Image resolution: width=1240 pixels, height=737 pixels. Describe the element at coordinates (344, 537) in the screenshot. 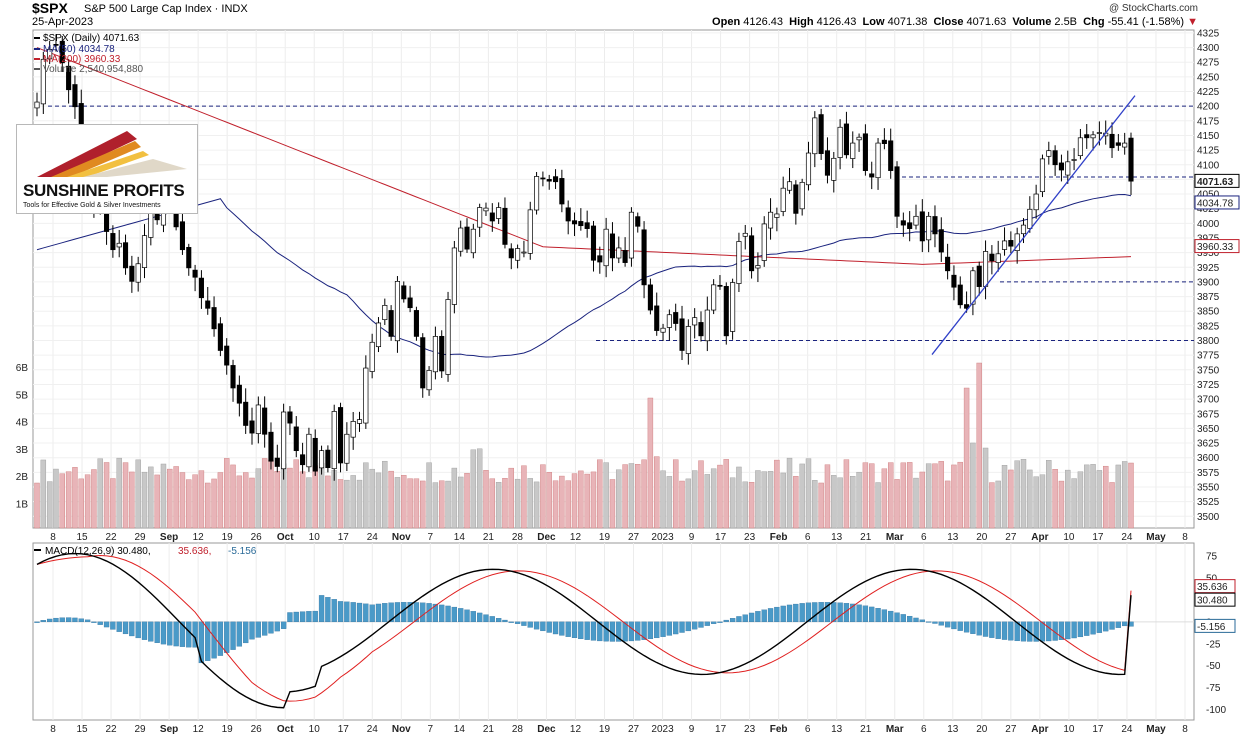

I see `x-tick-label: 17` at that location.